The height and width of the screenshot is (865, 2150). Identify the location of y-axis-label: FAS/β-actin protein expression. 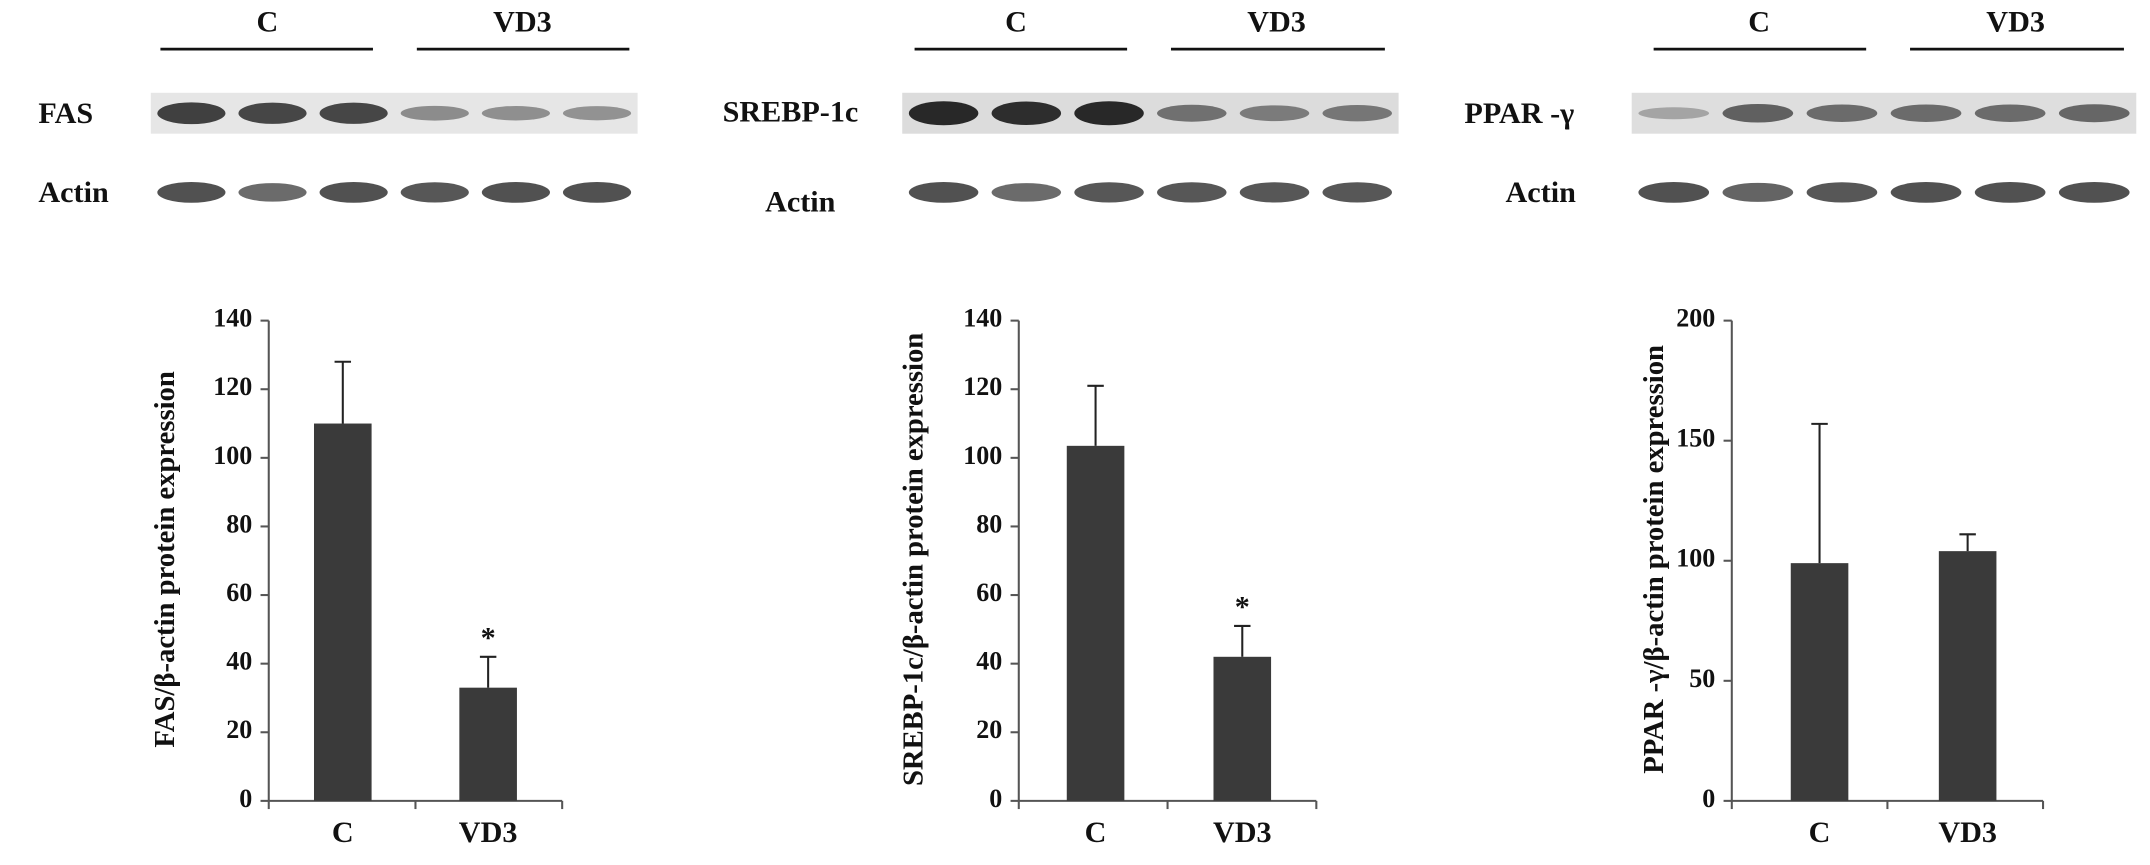
(165, 559).